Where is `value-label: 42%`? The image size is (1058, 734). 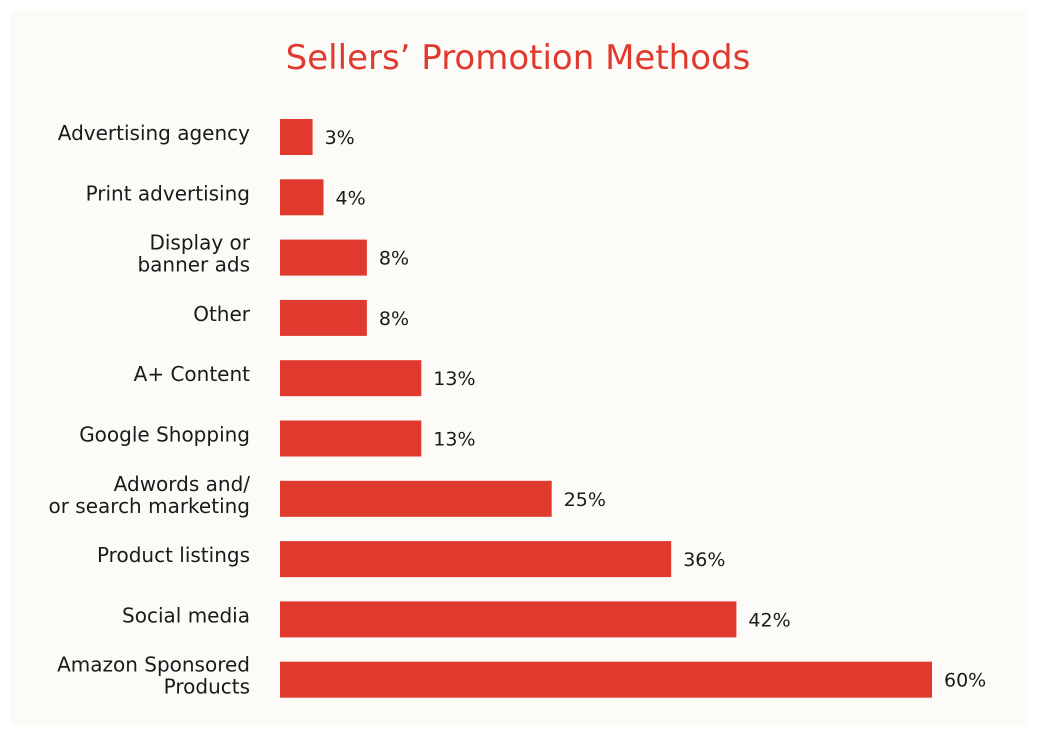 value-label: 42% is located at coordinates (769, 620).